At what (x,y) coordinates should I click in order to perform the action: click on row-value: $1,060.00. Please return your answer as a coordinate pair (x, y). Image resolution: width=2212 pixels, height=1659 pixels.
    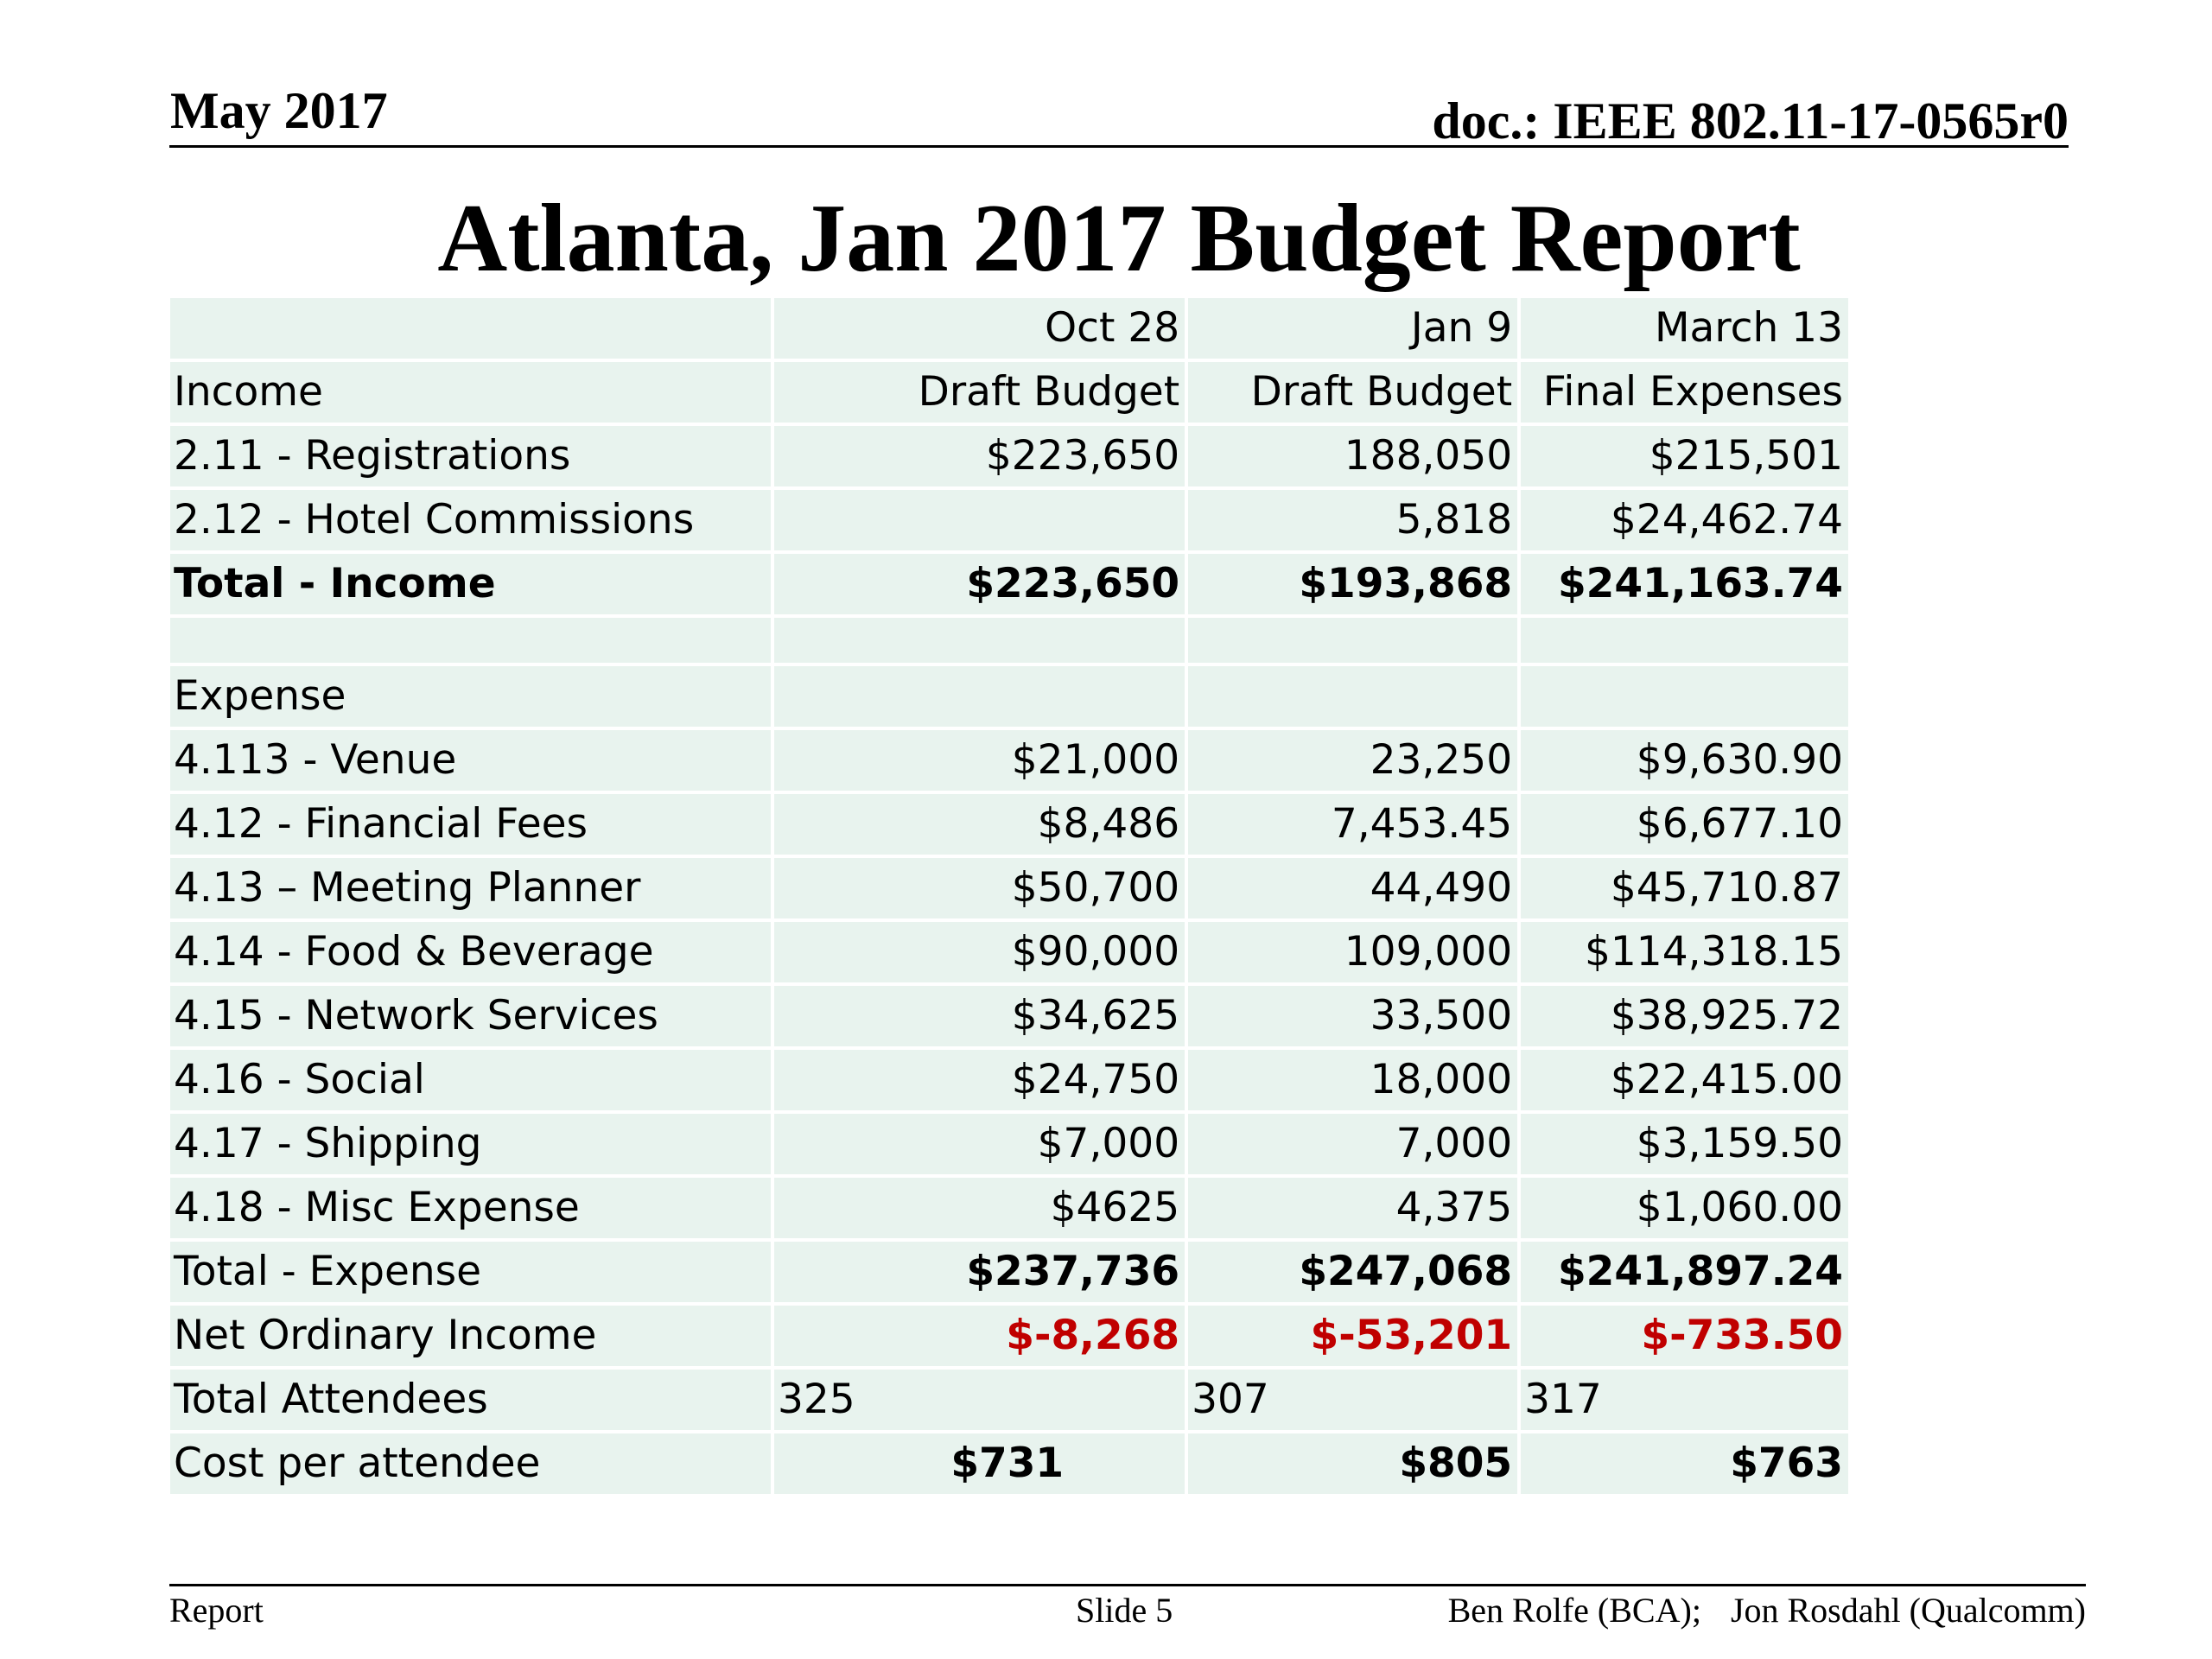
    Looking at the image, I should click on (1684, 1210).